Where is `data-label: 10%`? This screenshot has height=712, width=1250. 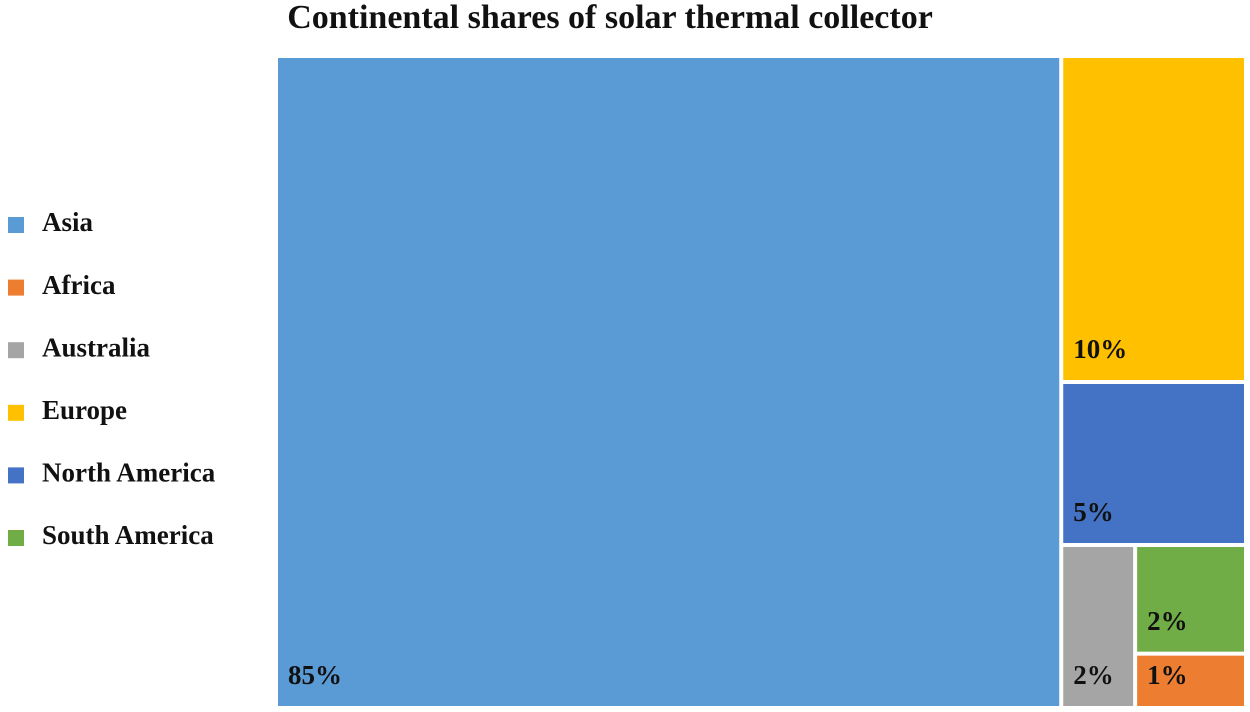 data-label: 10% is located at coordinates (1100, 349).